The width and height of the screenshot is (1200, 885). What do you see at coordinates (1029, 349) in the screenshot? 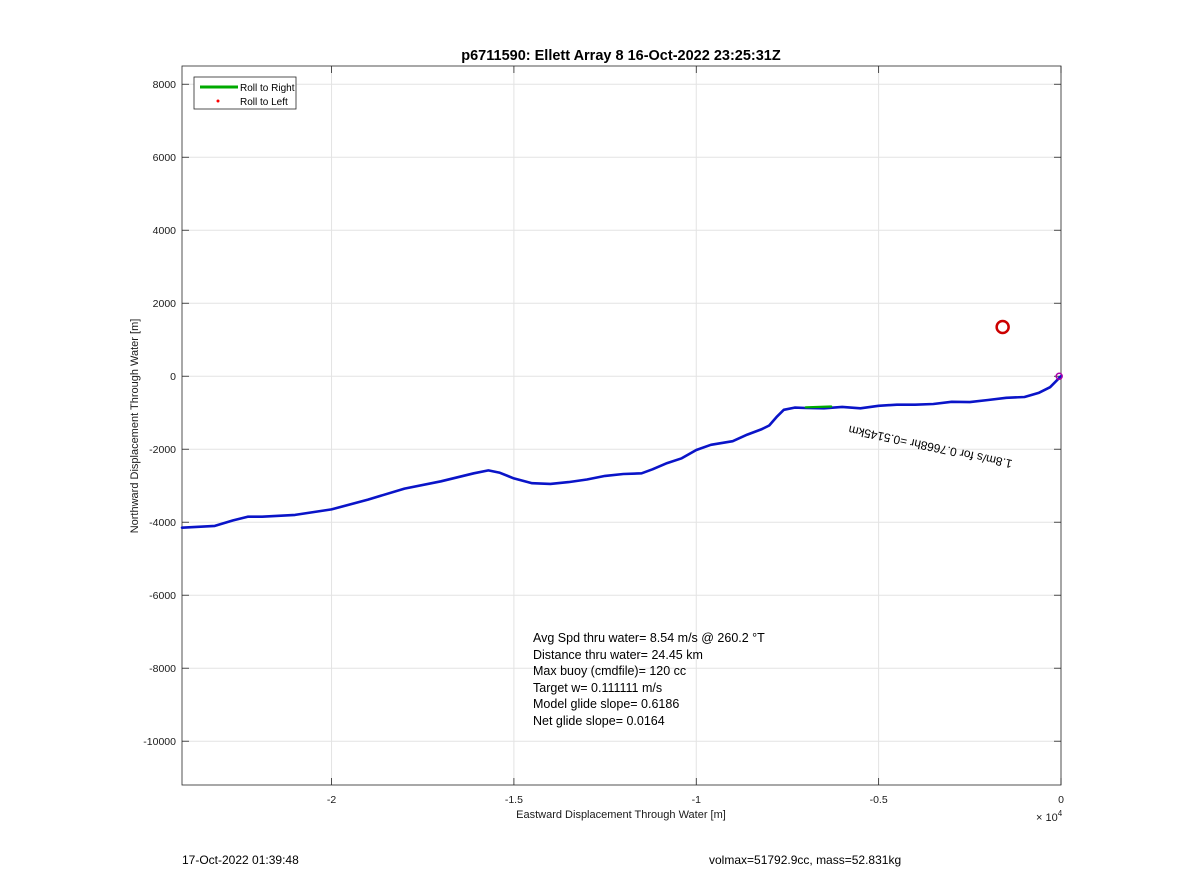
I see `marker-layer` at bounding box center [1029, 349].